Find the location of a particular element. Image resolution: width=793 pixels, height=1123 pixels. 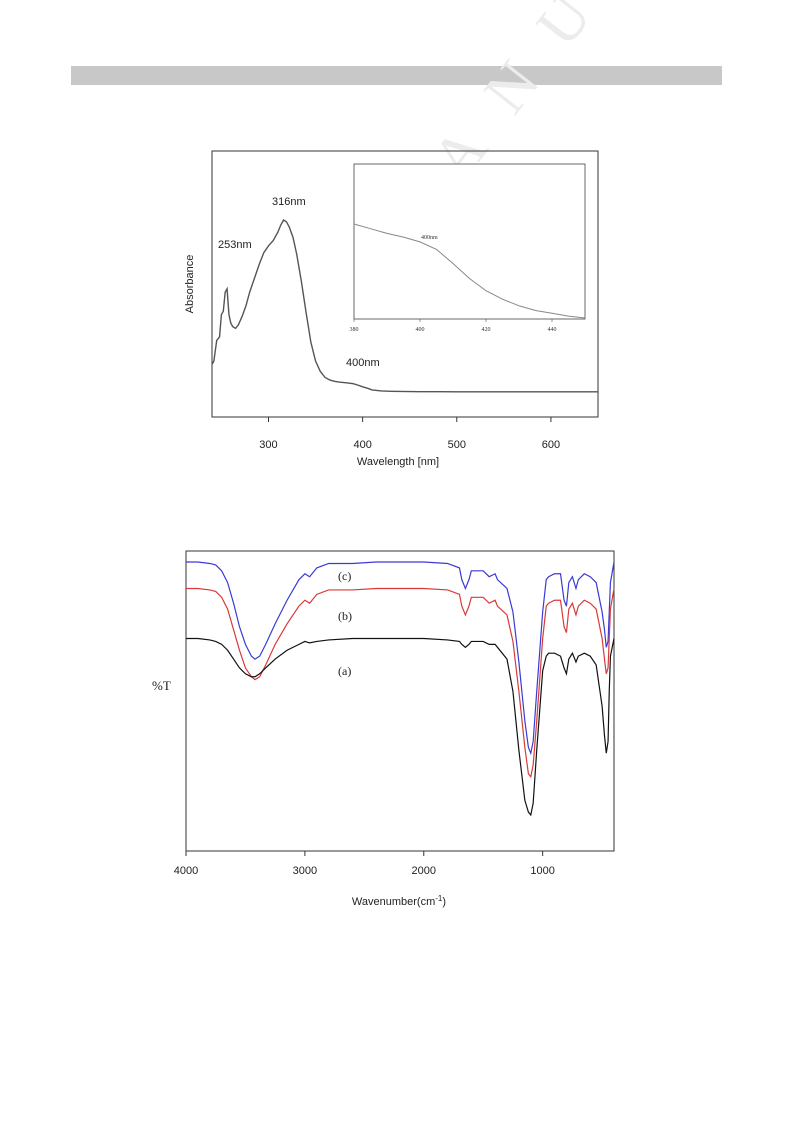

uv-plot-frame is located at coordinates (405, 284).